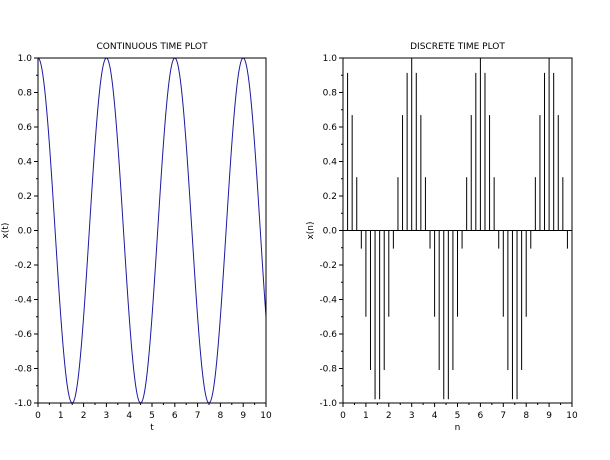 The height and width of the screenshot is (460, 610). I want to click on x-axis-label: t, so click(152, 428).